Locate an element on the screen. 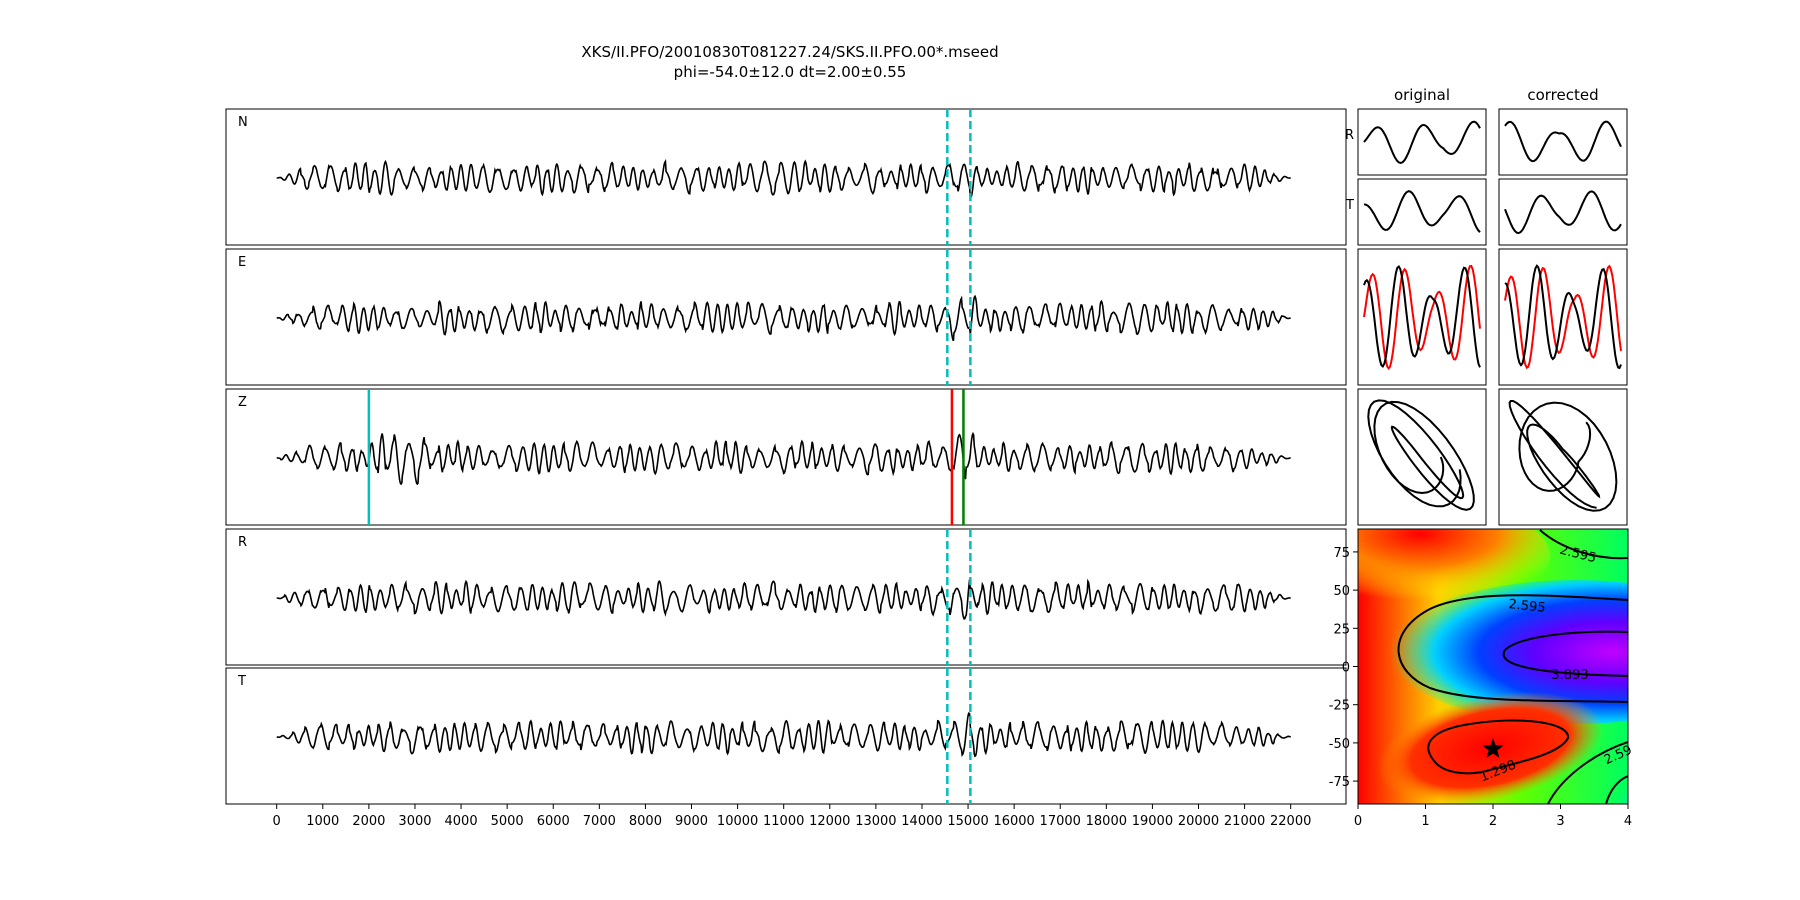 This screenshot has width=1800, height=900. panel-r: R is located at coordinates (786, 597).